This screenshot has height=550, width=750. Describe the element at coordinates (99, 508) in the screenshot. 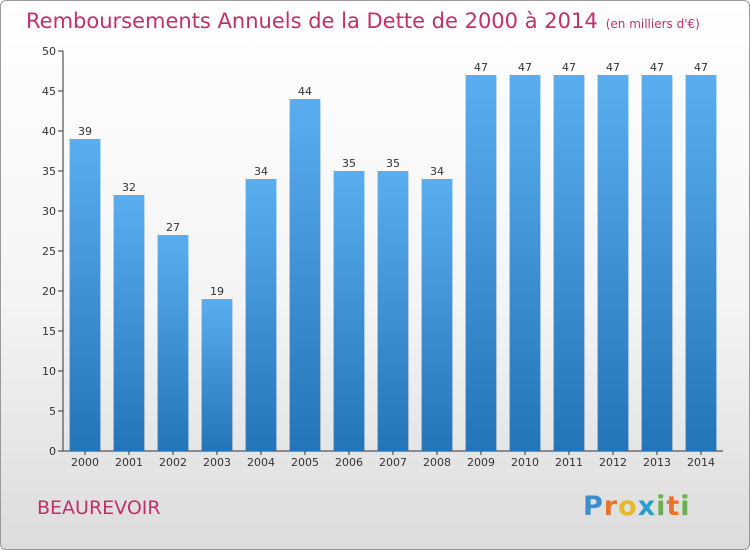

I see `commune-name: BEAUREVOIR` at that location.